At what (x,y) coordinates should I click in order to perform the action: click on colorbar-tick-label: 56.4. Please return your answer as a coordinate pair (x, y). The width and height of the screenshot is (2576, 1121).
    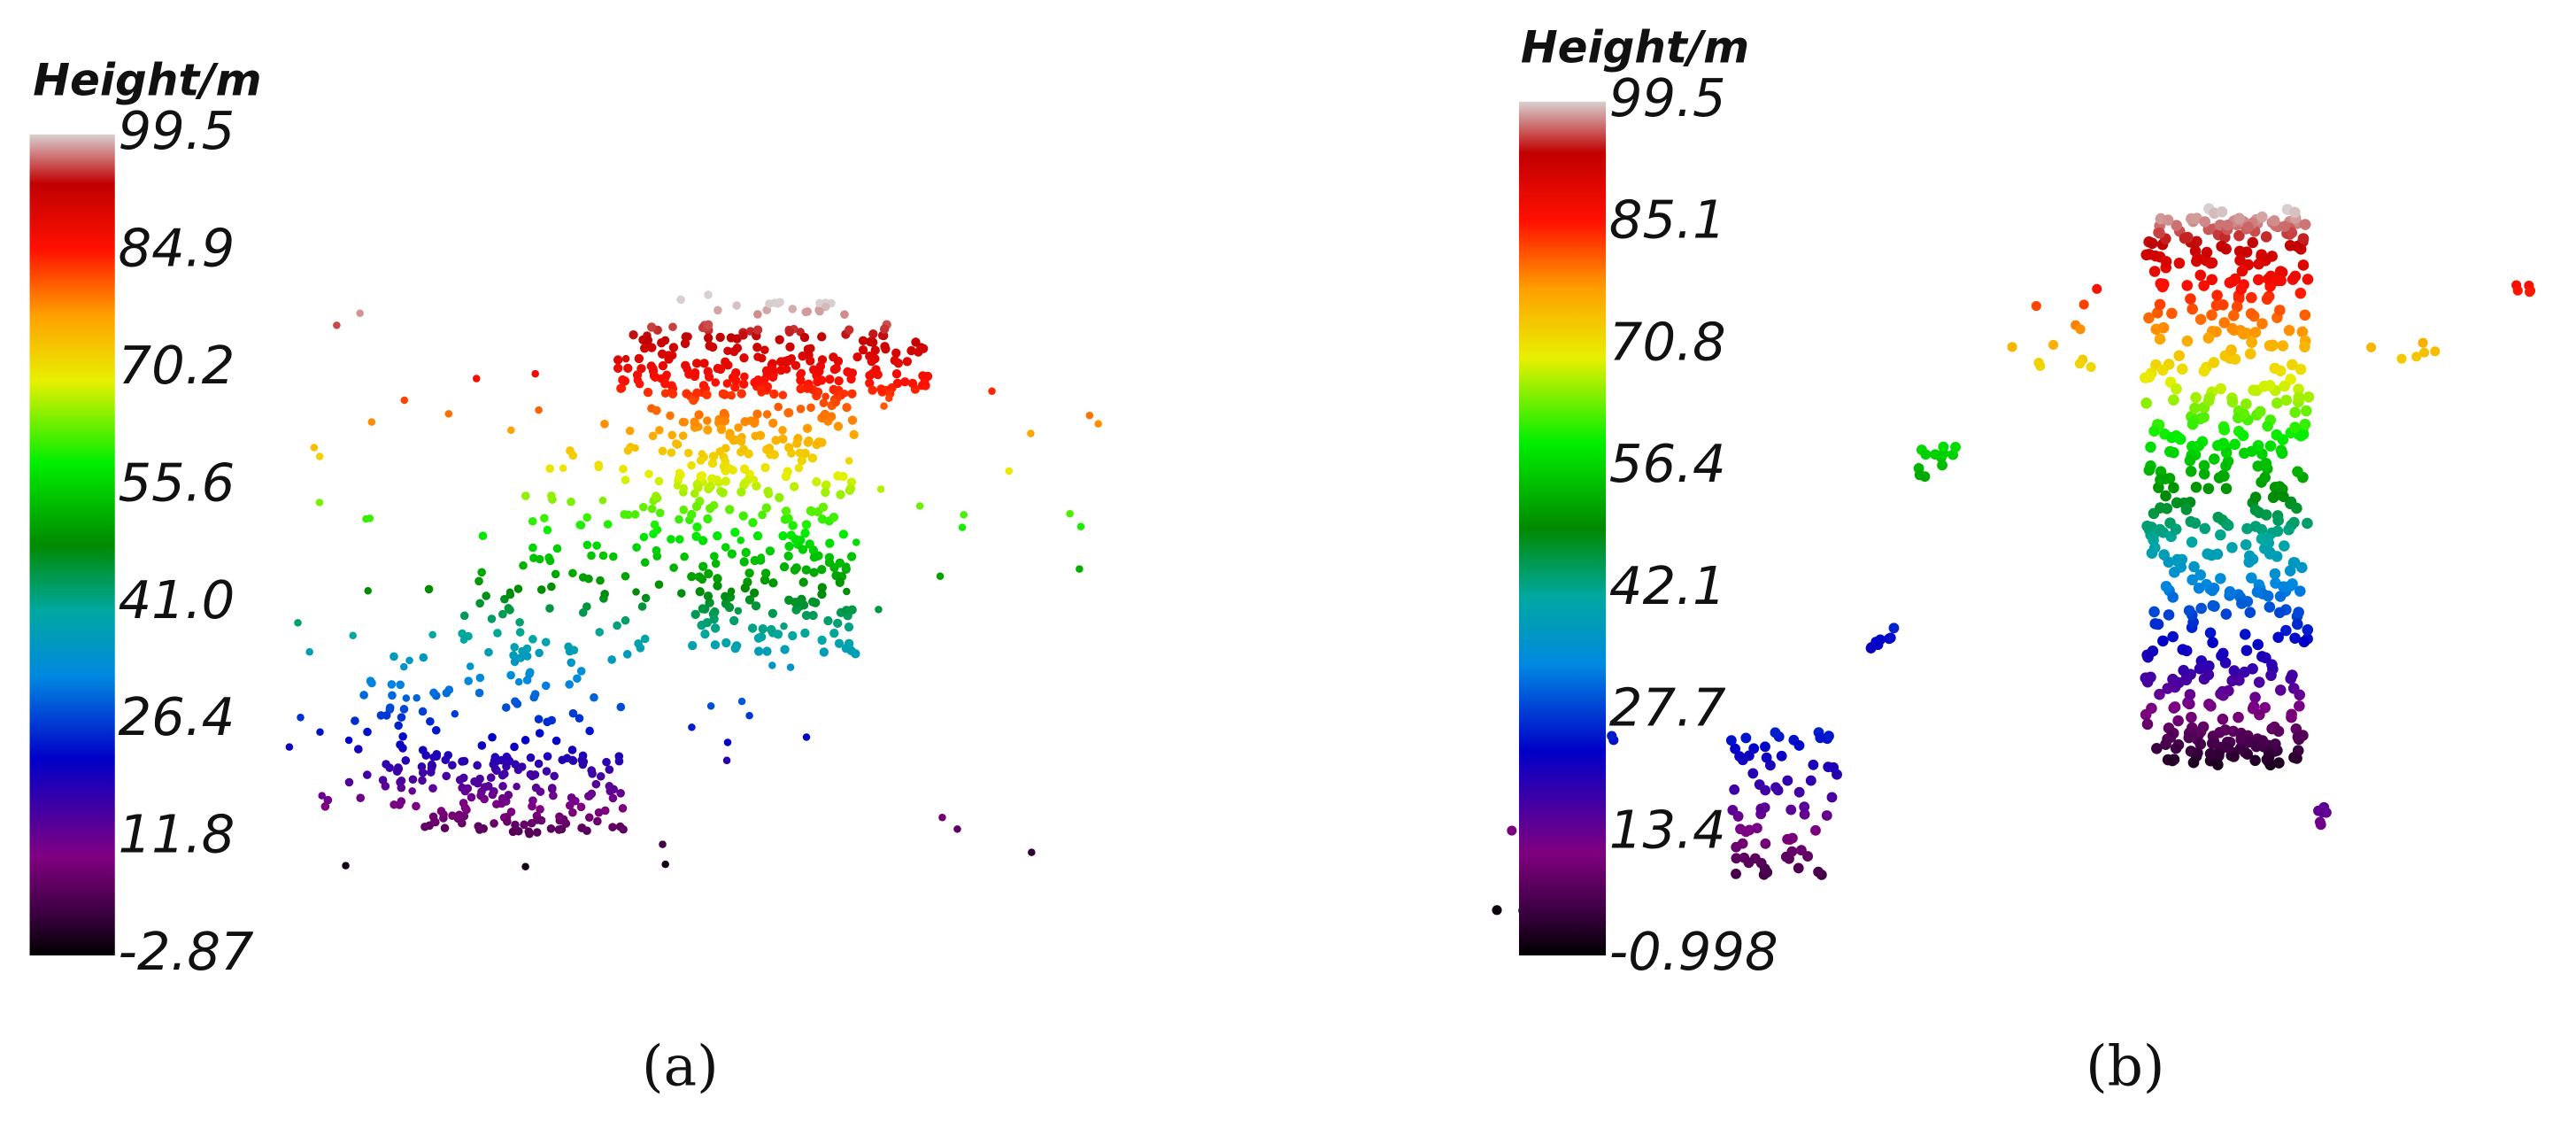
    Looking at the image, I should click on (1667, 463).